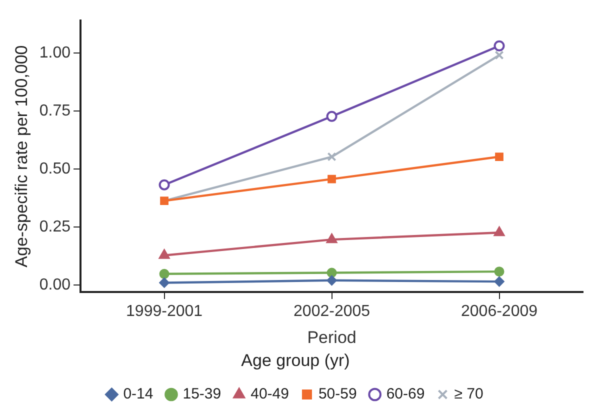 The image size is (611, 420). What do you see at coordinates (55, 53) in the screenshot?
I see `y-tick-label: 1.00` at bounding box center [55, 53].